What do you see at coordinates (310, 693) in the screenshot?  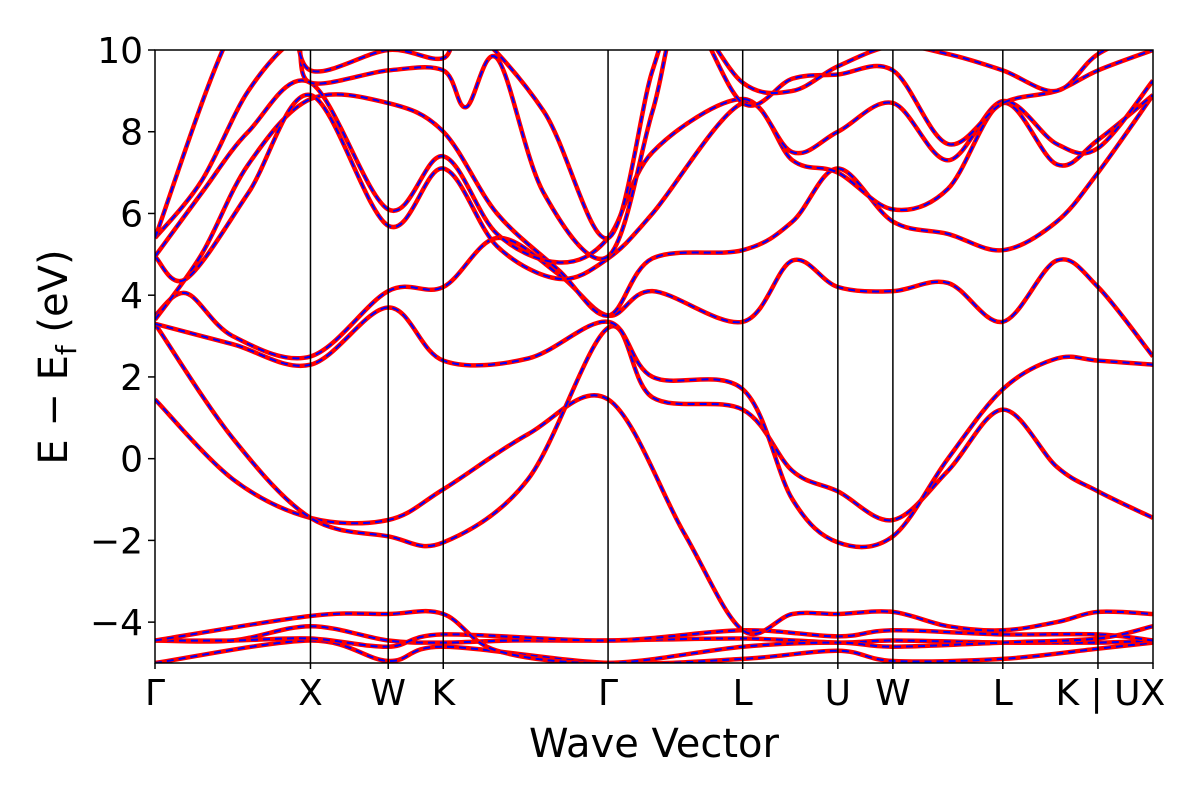 I see `x-tick-label-1: X` at bounding box center [310, 693].